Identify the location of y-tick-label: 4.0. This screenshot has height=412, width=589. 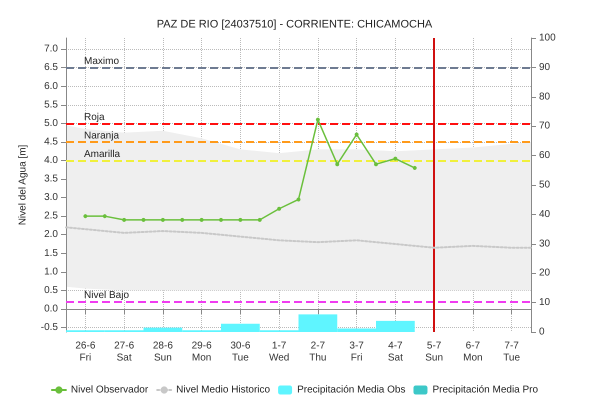
(51, 160).